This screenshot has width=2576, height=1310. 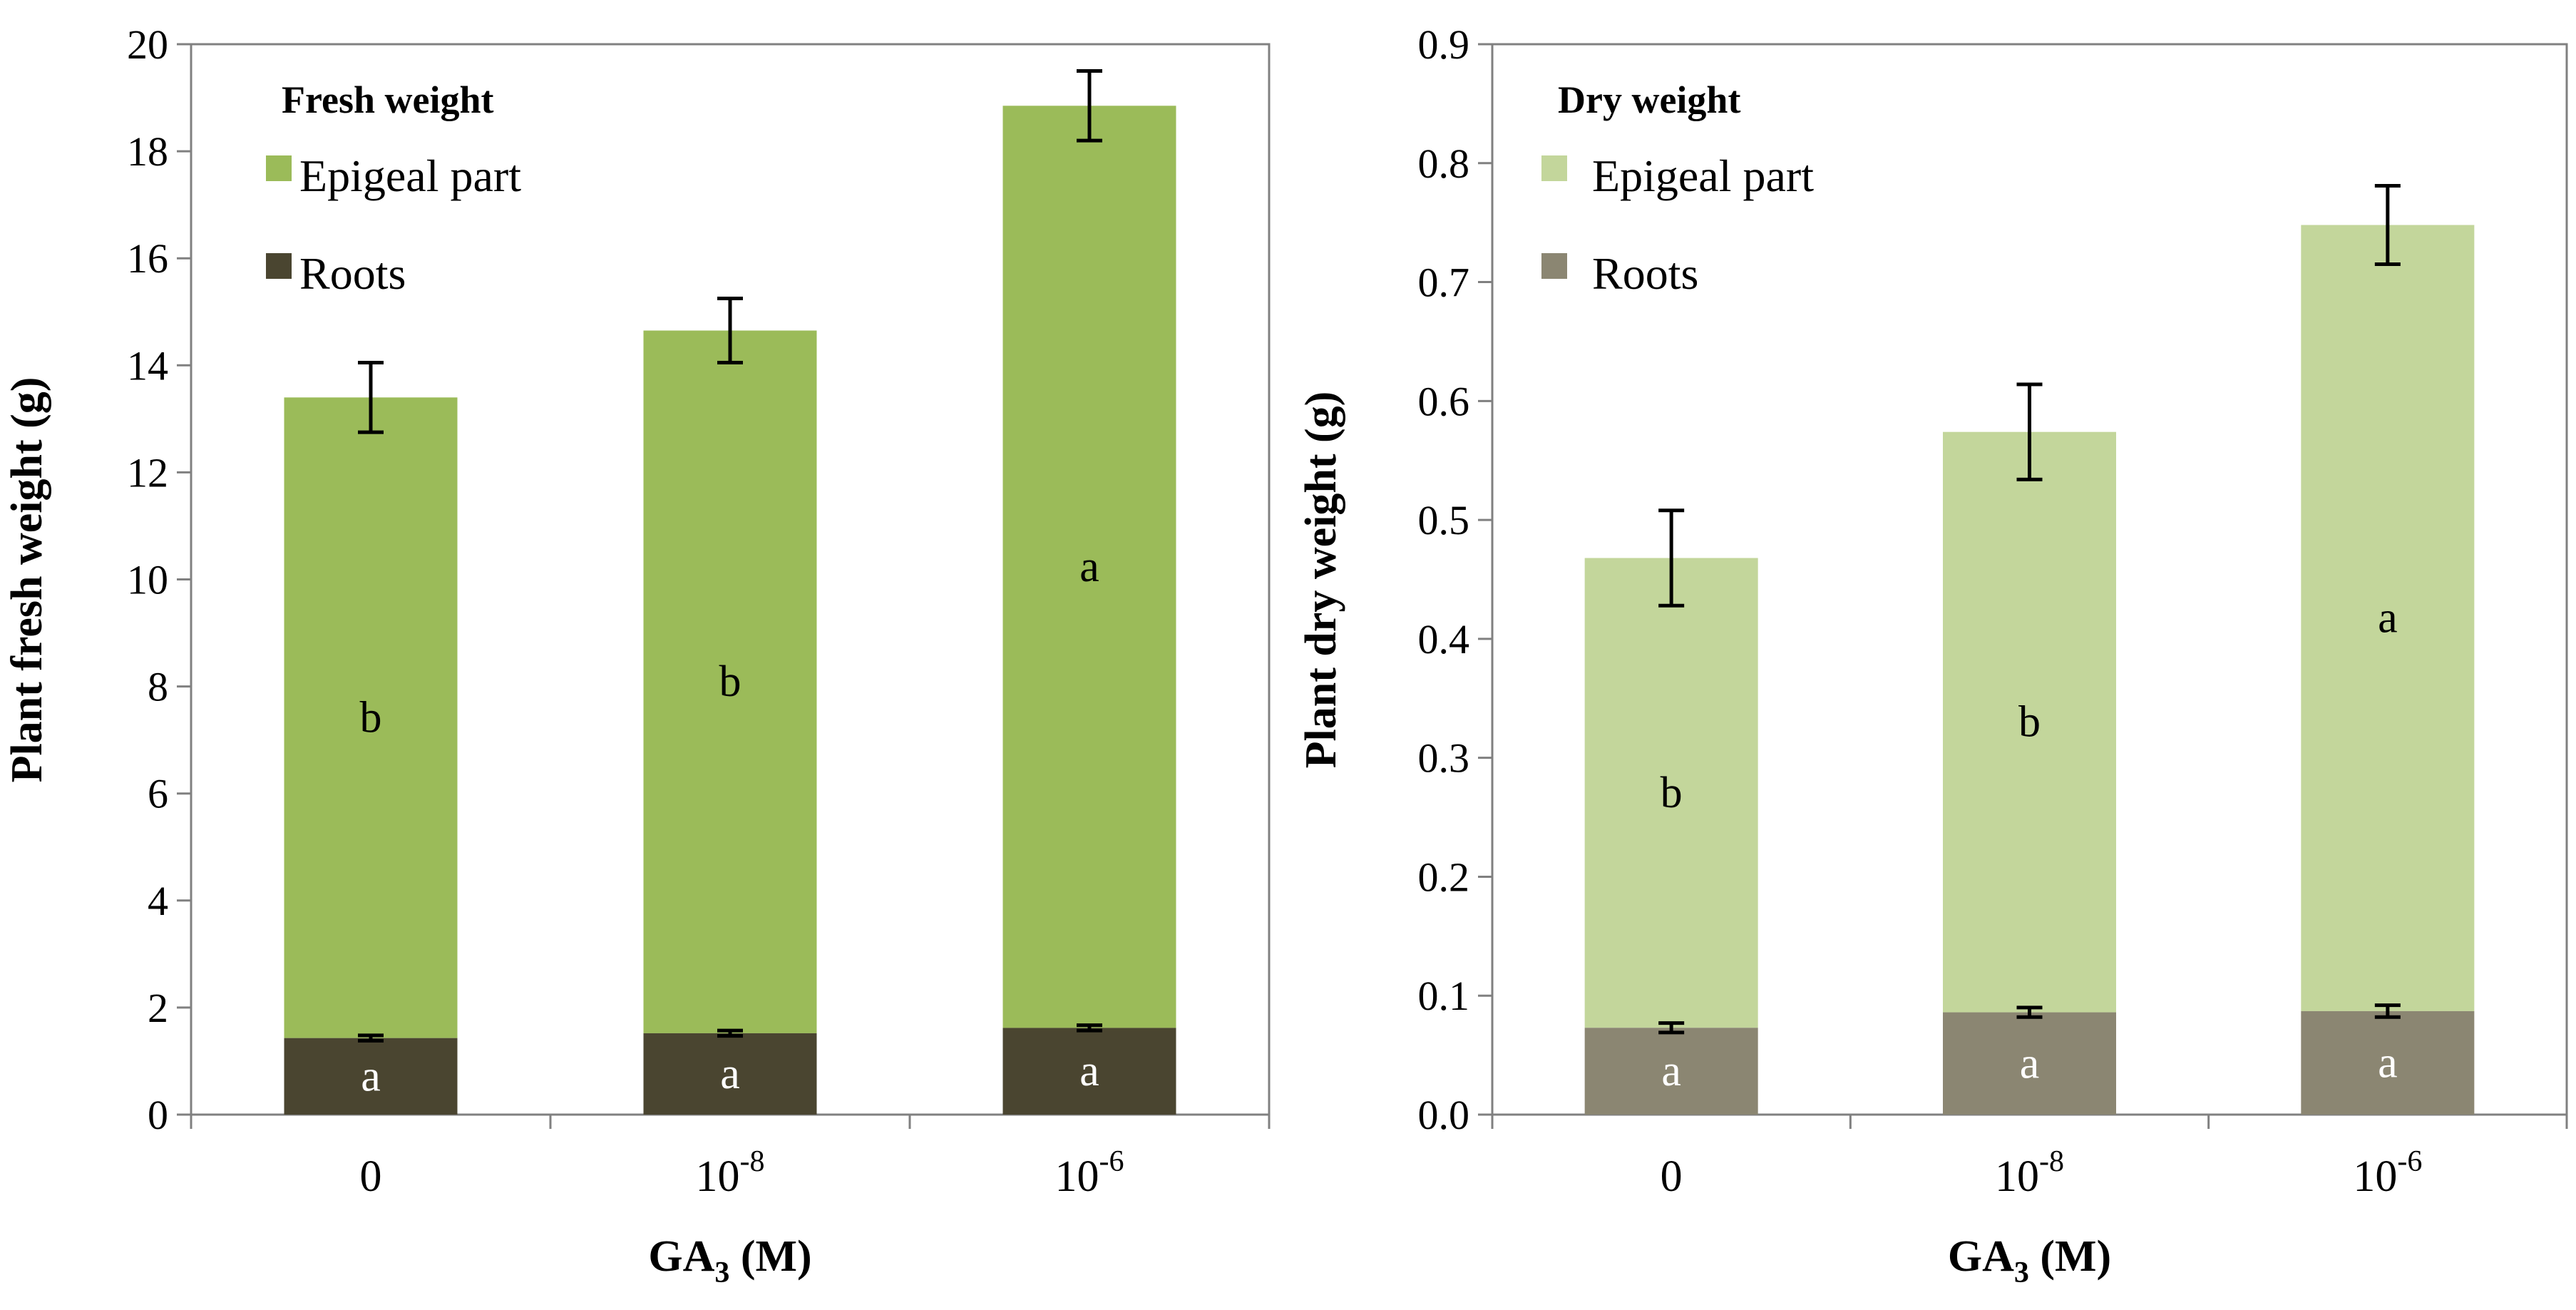 I want to click on y-tick-label: 18, so click(x=147, y=151).